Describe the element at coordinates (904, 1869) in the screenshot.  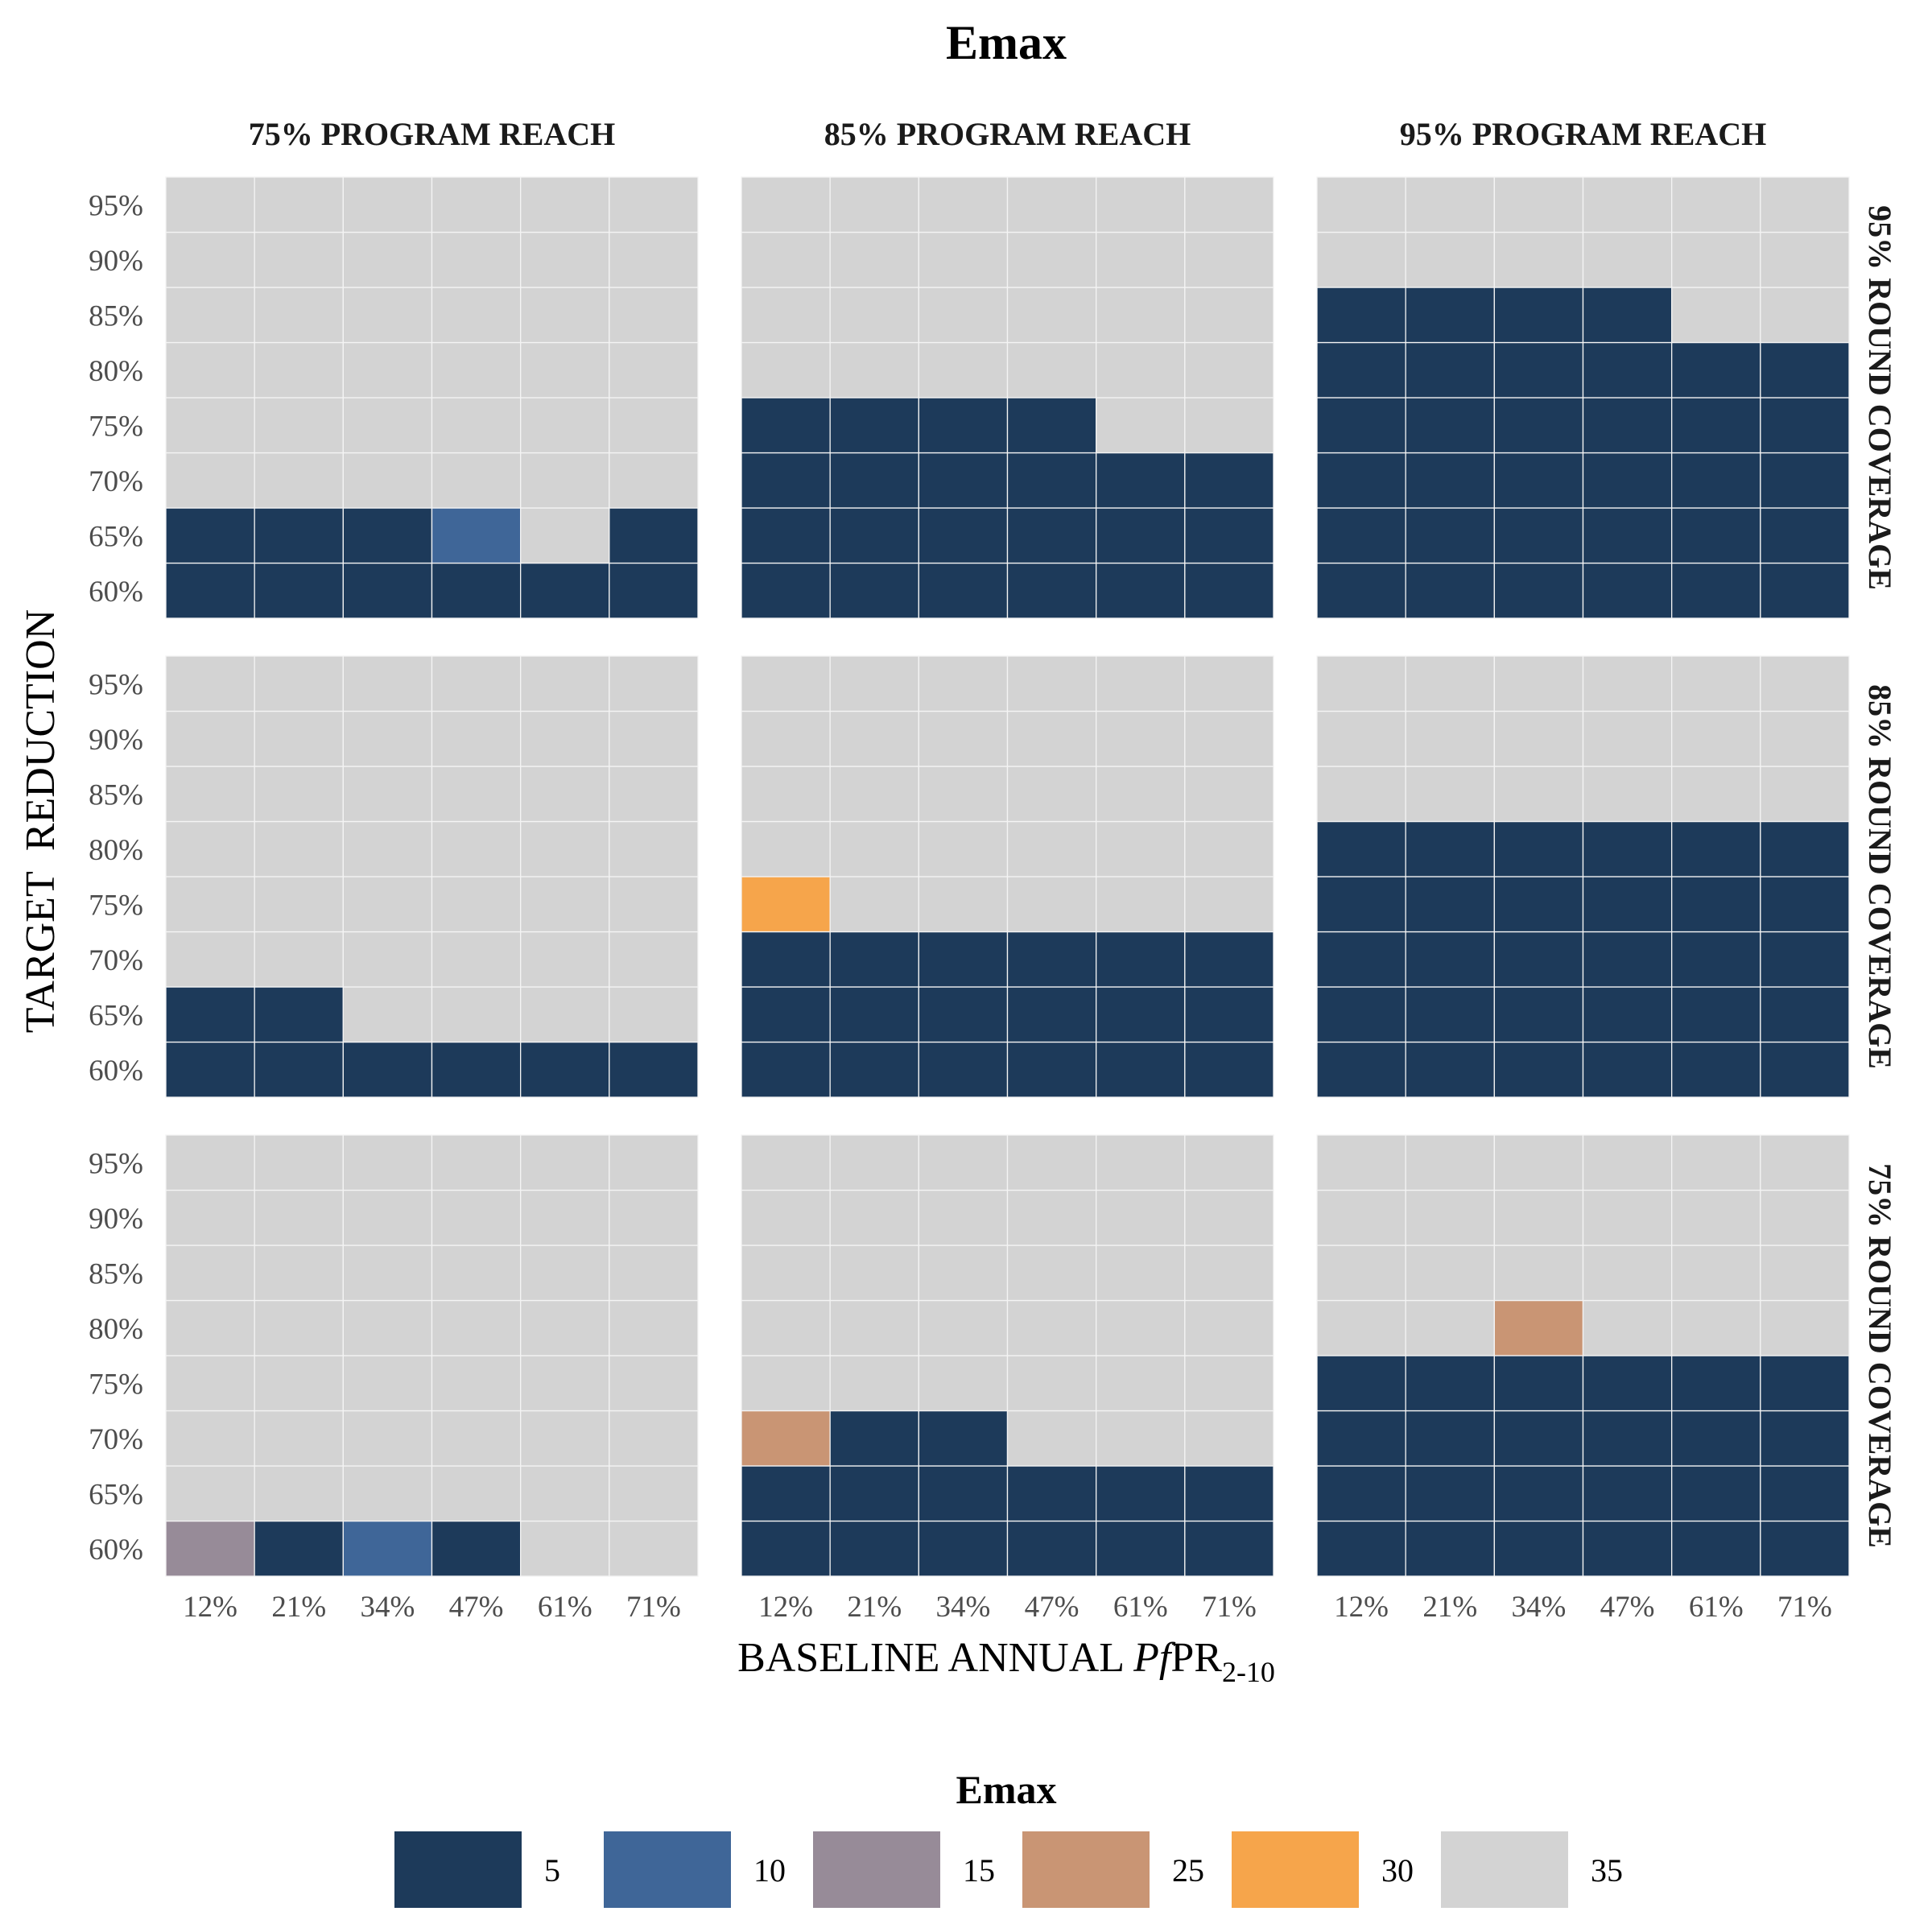
I see `legend-item: 15` at that location.